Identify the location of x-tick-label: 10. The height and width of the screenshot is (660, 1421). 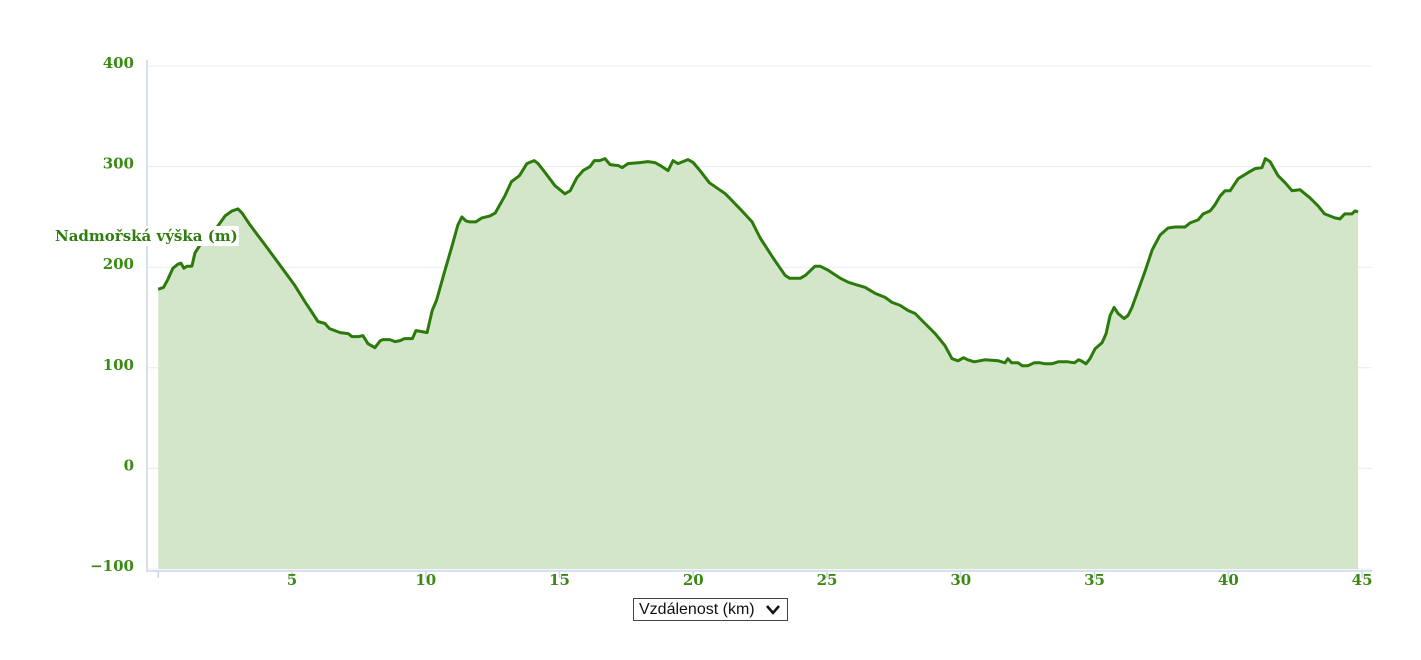
(425, 580).